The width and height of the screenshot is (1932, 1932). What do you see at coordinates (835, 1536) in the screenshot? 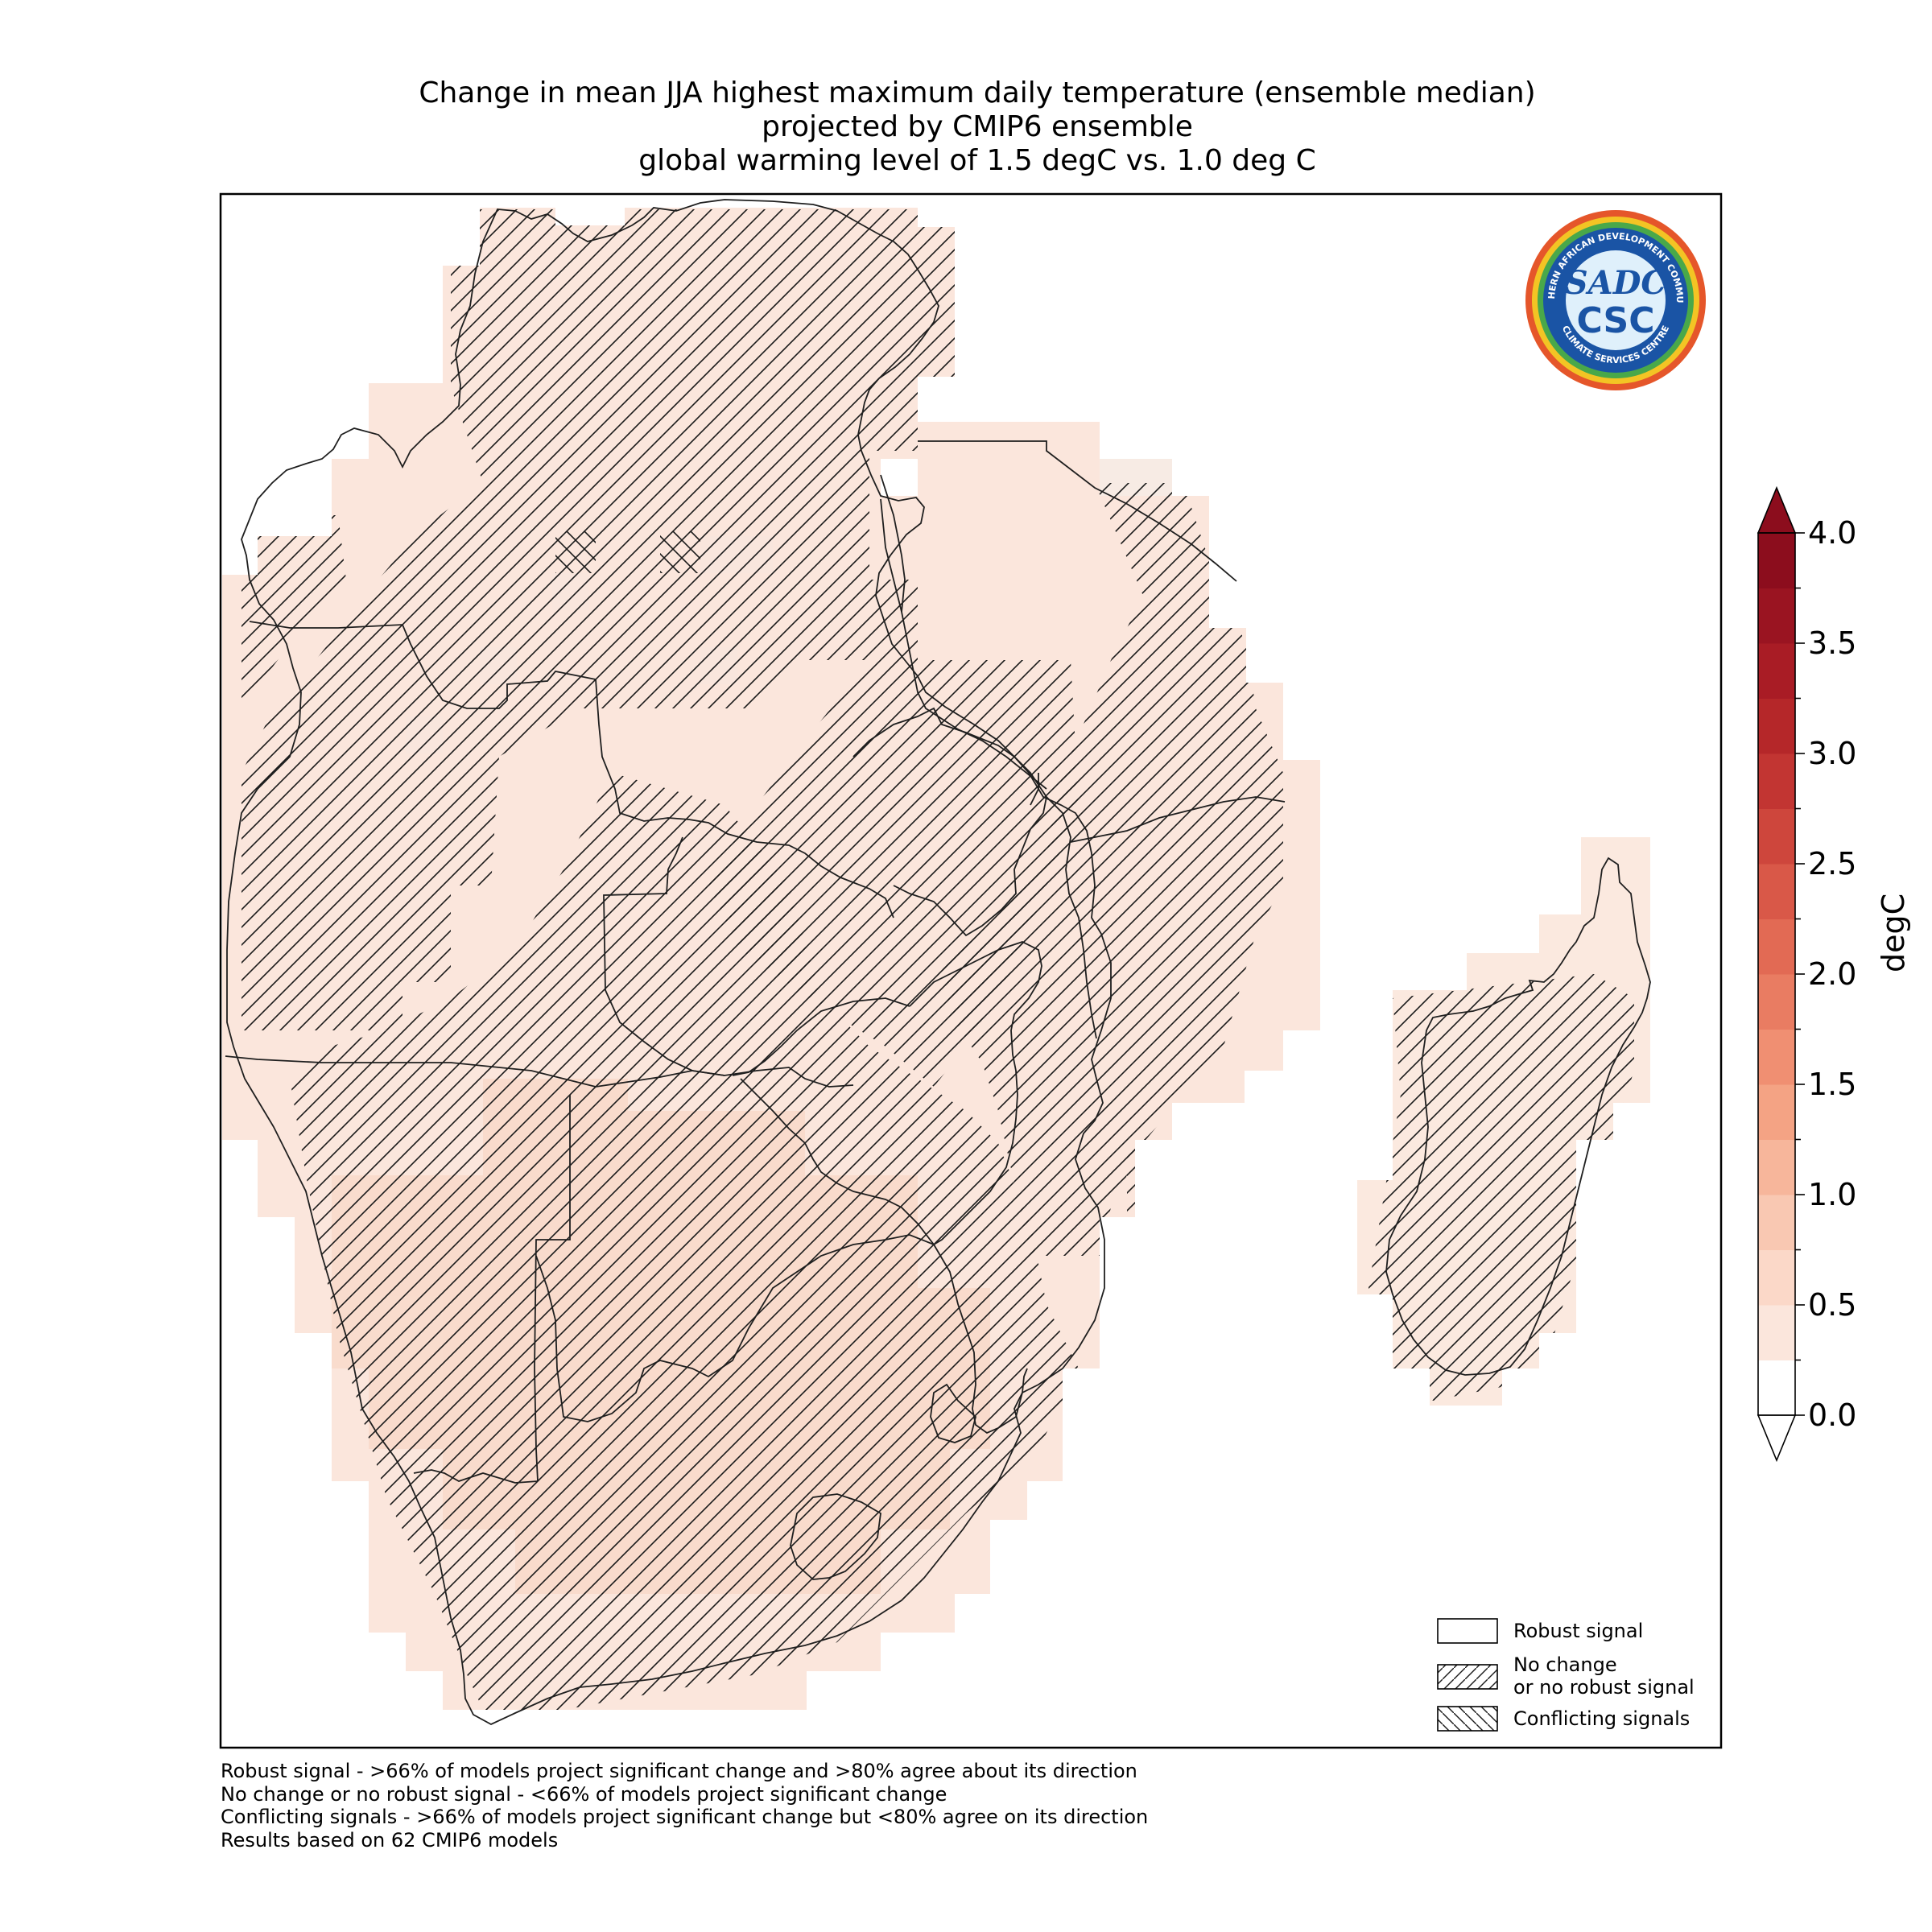
I see `border-lesotho` at bounding box center [835, 1536].